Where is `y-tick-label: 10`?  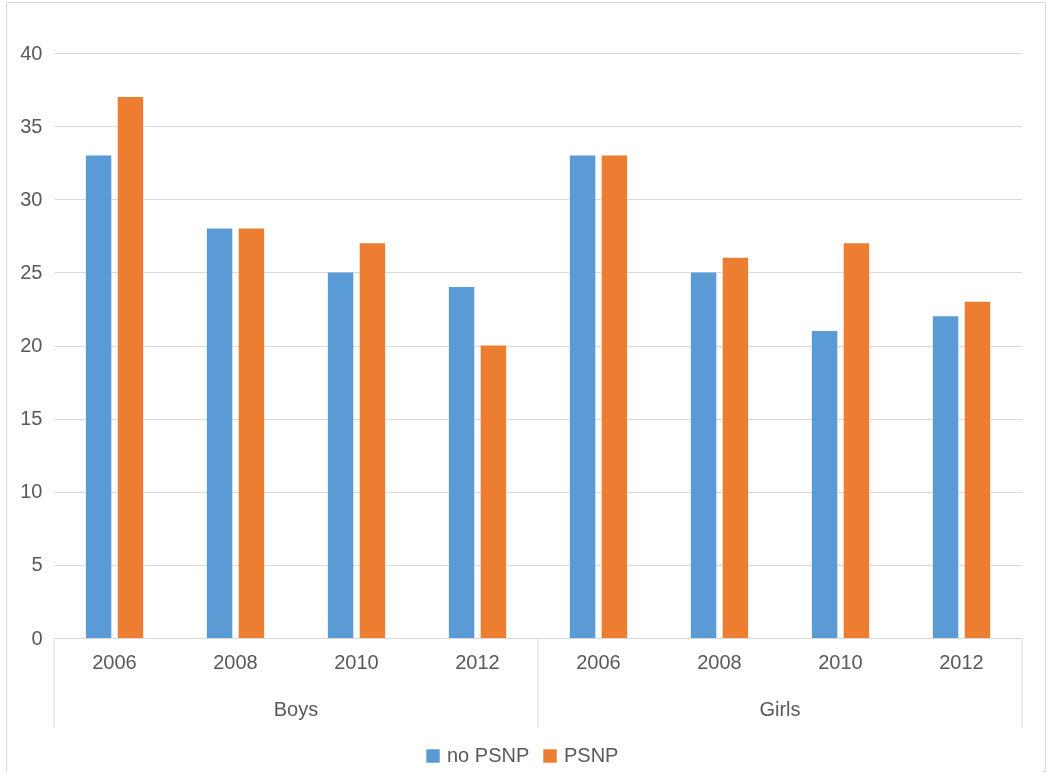 y-tick-label: 10 is located at coordinates (31, 491).